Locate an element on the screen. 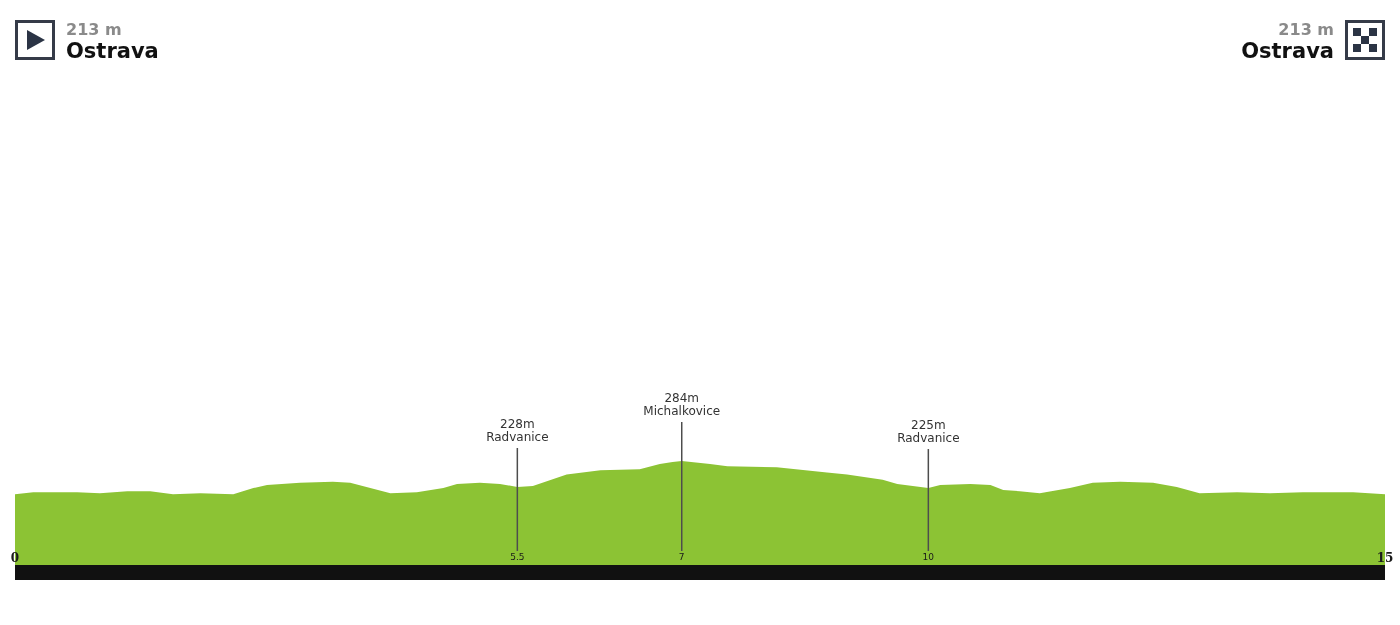  ref-line-label: 284m Michalkovice is located at coordinates (682, 404).